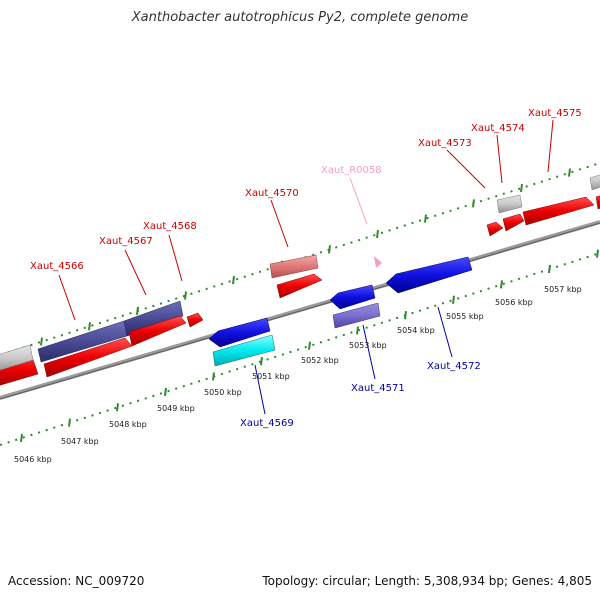  Describe the element at coordinates (80, 441) in the screenshot. I see `scale-label: 5047 kbp` at that location.